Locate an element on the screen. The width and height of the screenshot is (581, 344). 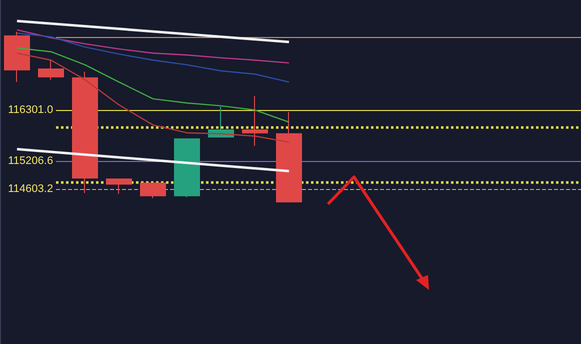
y-tick-label: 116301.0 is located at coordinates (31, 110).